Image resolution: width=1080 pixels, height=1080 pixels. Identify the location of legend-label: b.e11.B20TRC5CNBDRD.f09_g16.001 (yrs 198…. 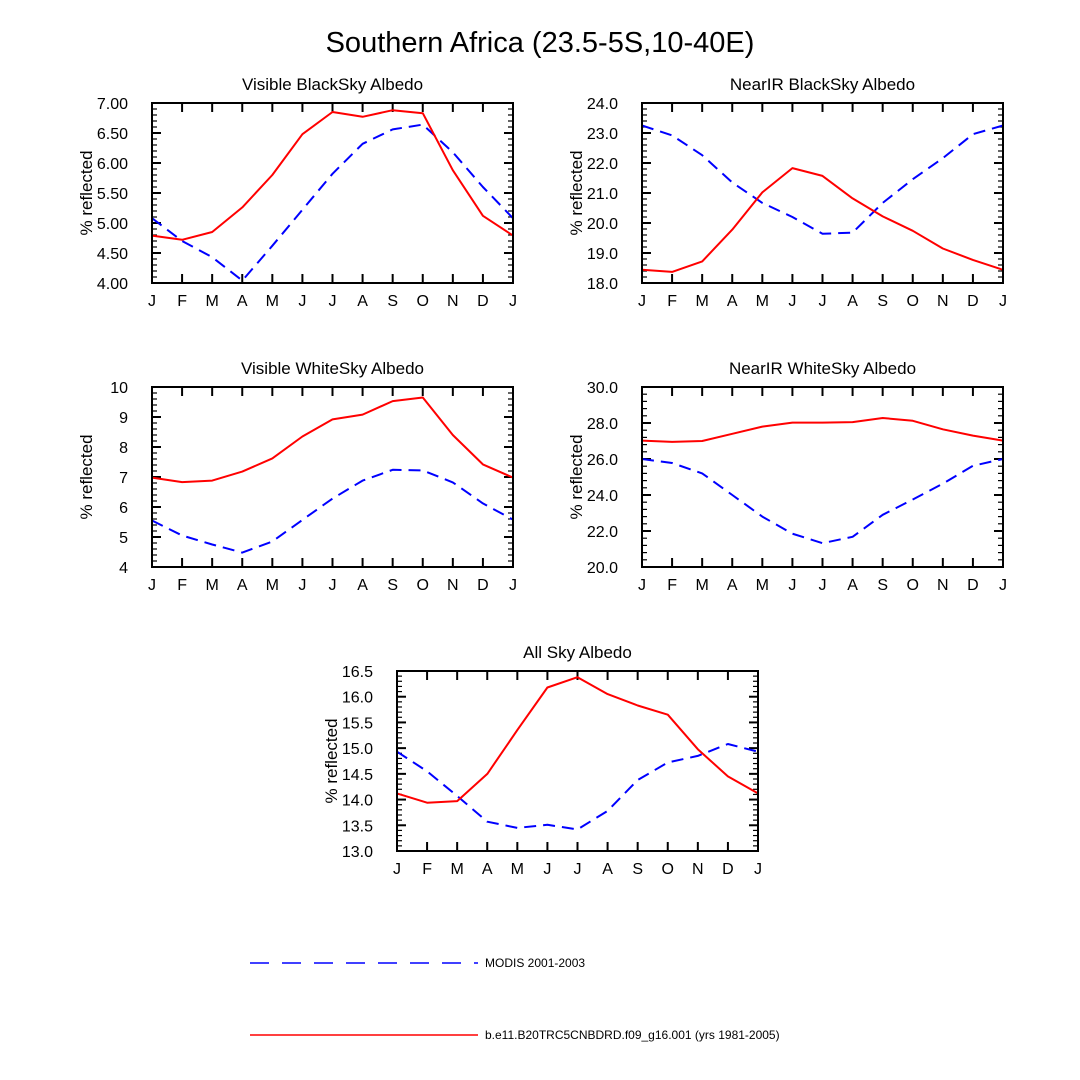
(632, 1035).